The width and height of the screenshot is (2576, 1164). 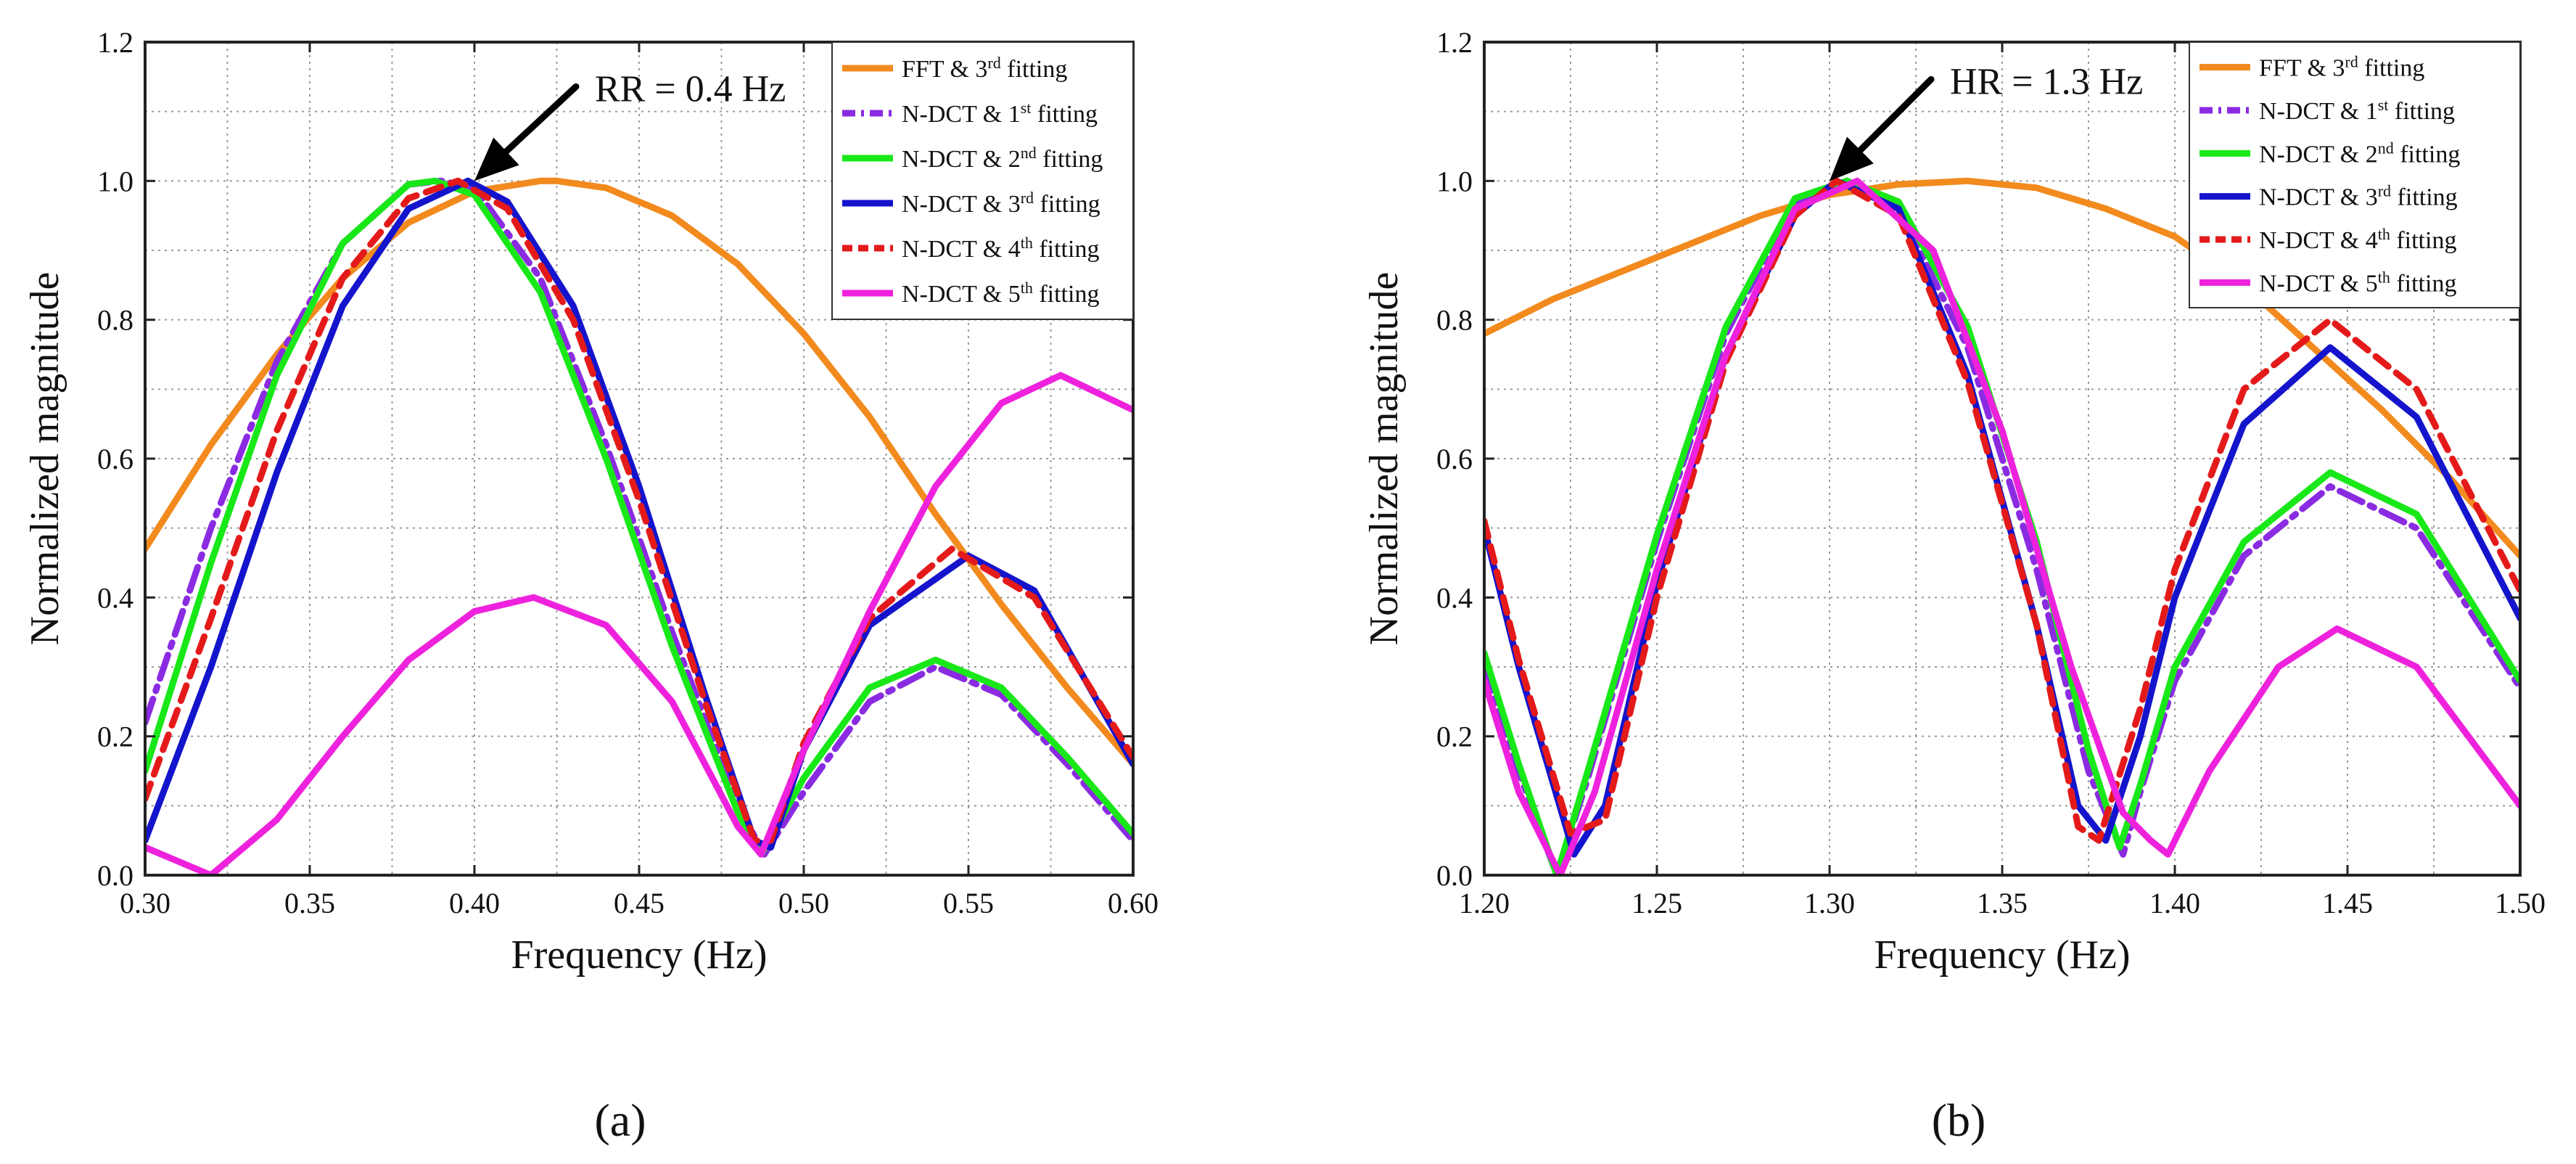 What do you see at coordinates (1484, 903) in the screenshot?
I see `x-tick-label: 1.20` at bounding box center [1484, 903].